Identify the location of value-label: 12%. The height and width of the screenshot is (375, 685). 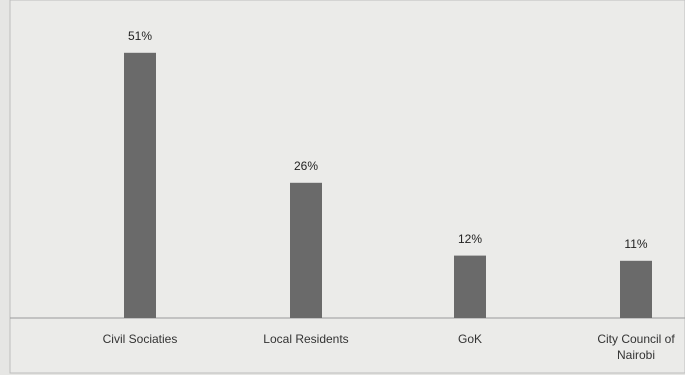
(470, 238).